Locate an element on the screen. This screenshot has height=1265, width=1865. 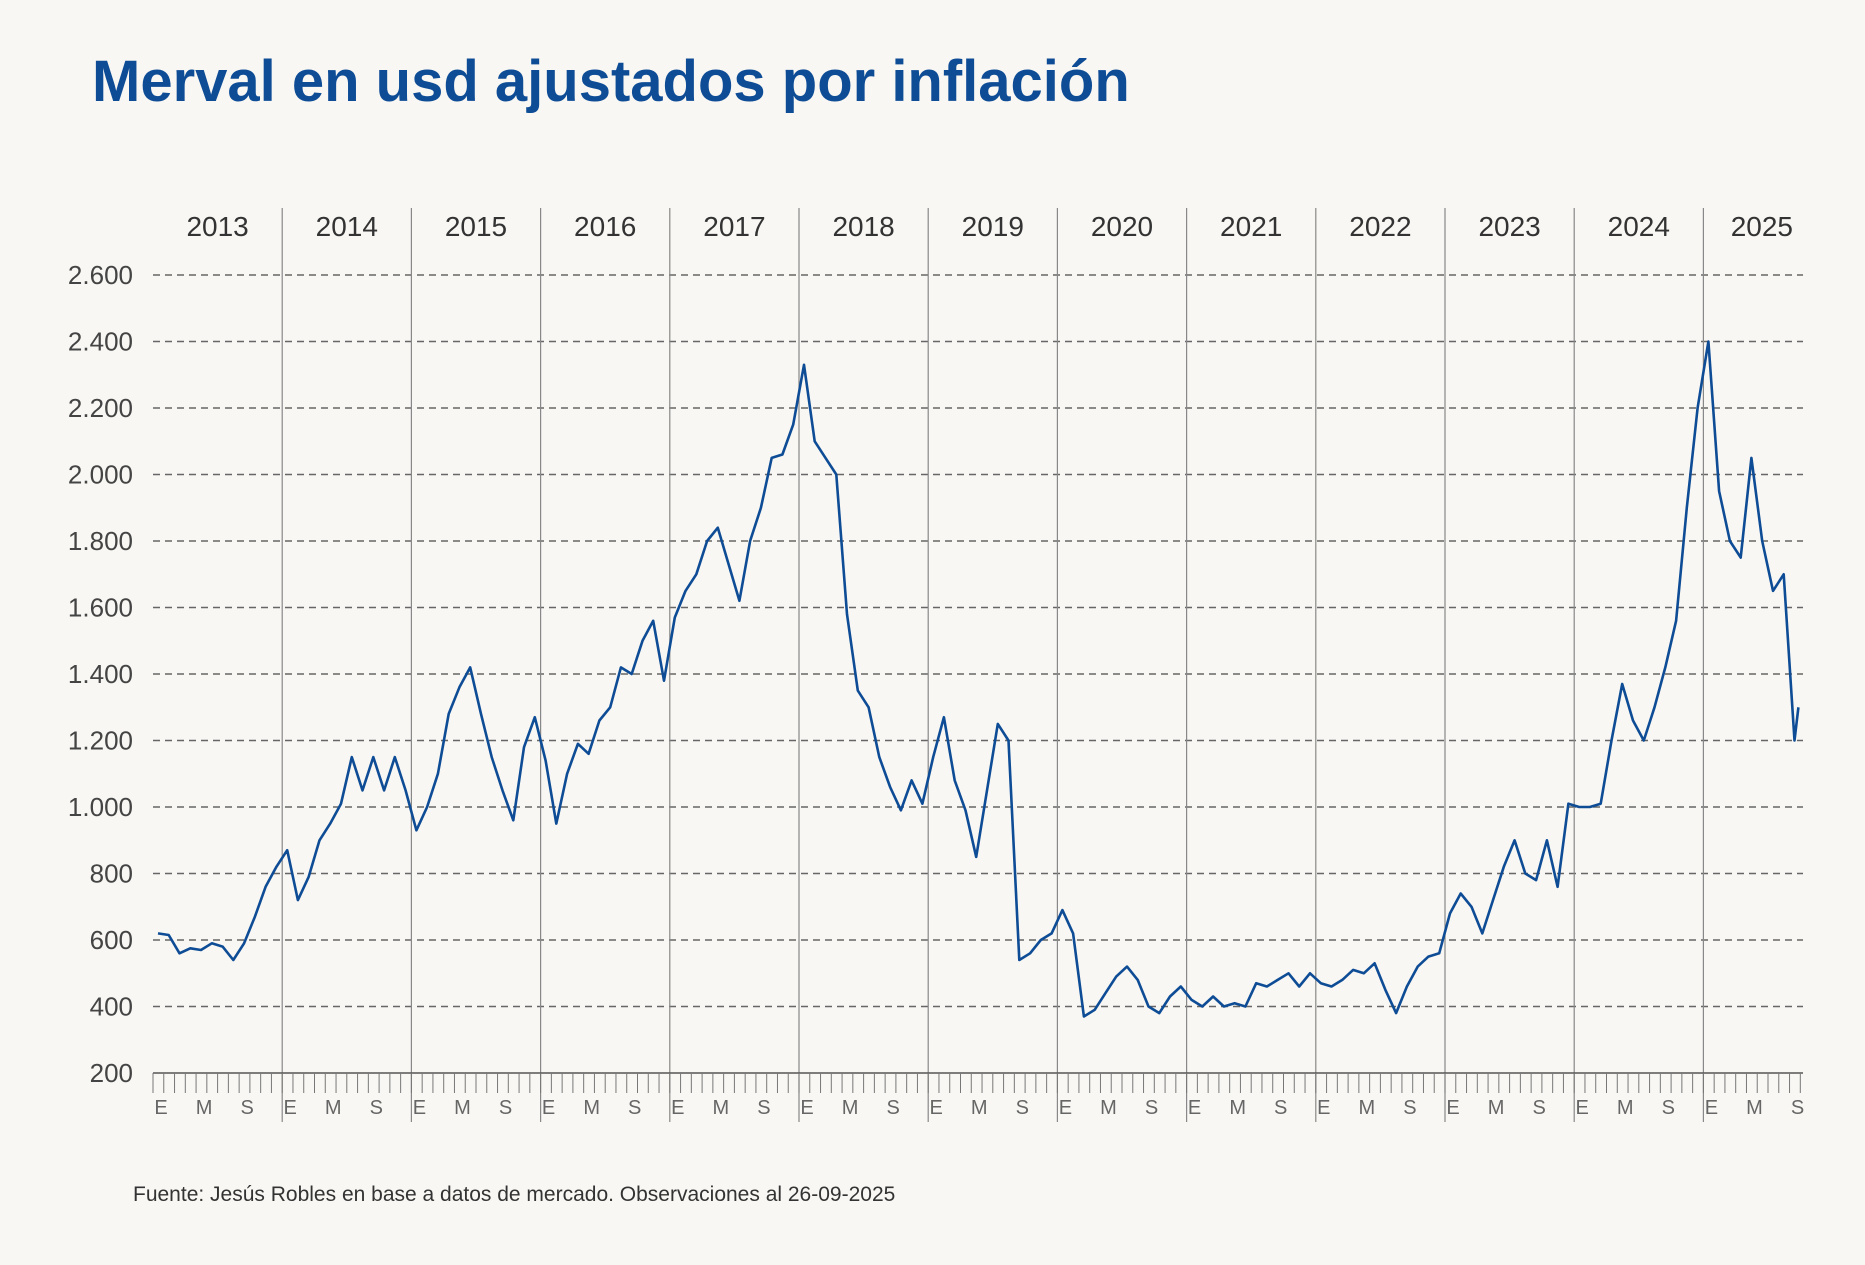
y-tick-label: 600 is located at coordinates (111, 940).